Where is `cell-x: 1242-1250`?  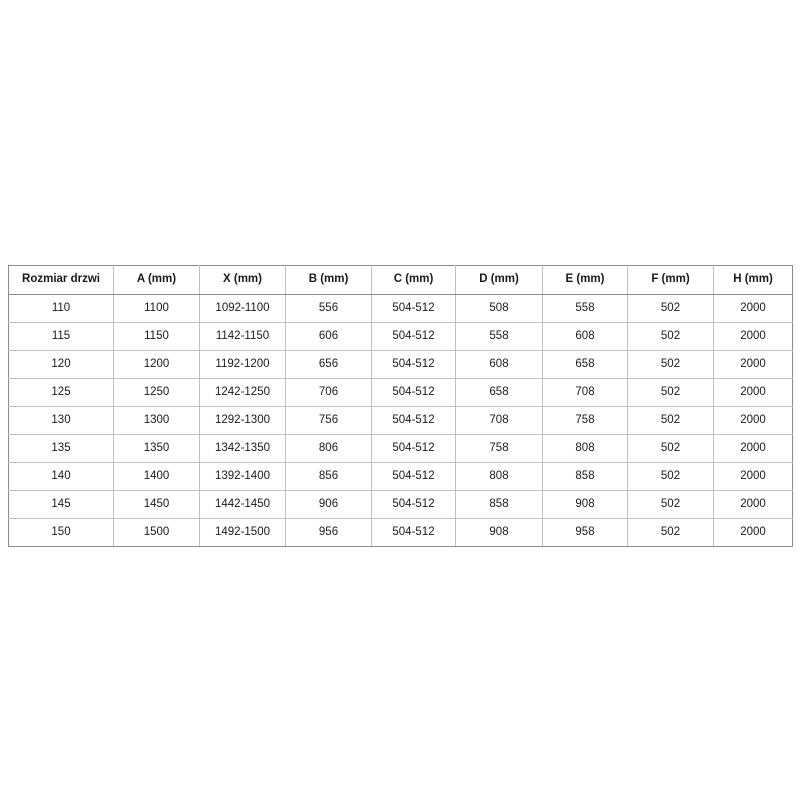
cell-x: 1242-1250 is located at coordinates (242, 392).